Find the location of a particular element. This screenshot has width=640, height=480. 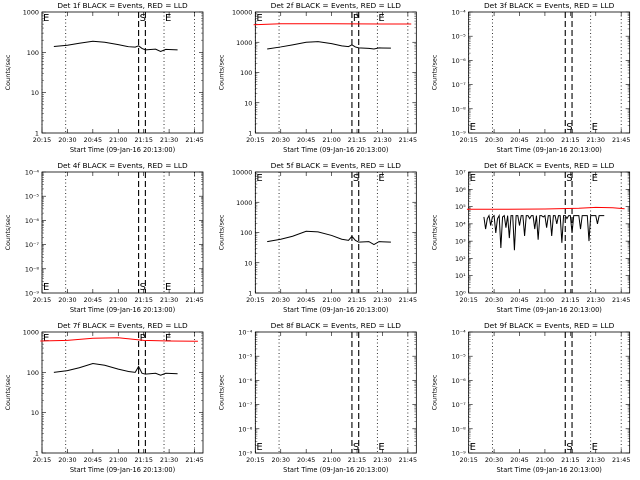

chart-title: Det 5f BLACK = Events, RED = LLD is located at coordinates (336, 165).